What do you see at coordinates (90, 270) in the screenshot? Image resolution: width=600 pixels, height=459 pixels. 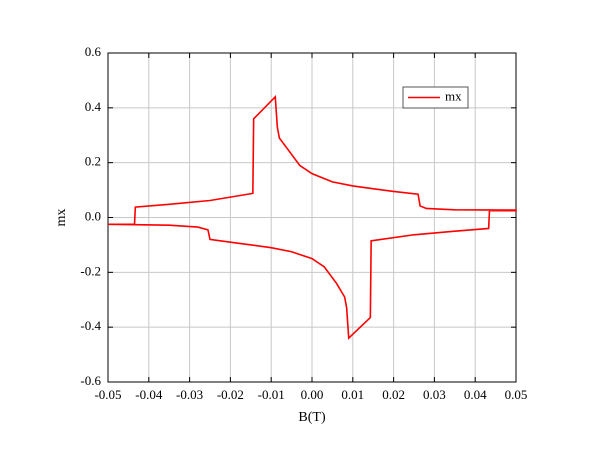 I see `y-tick-label: -0.2` at bounding box center [90, 270].